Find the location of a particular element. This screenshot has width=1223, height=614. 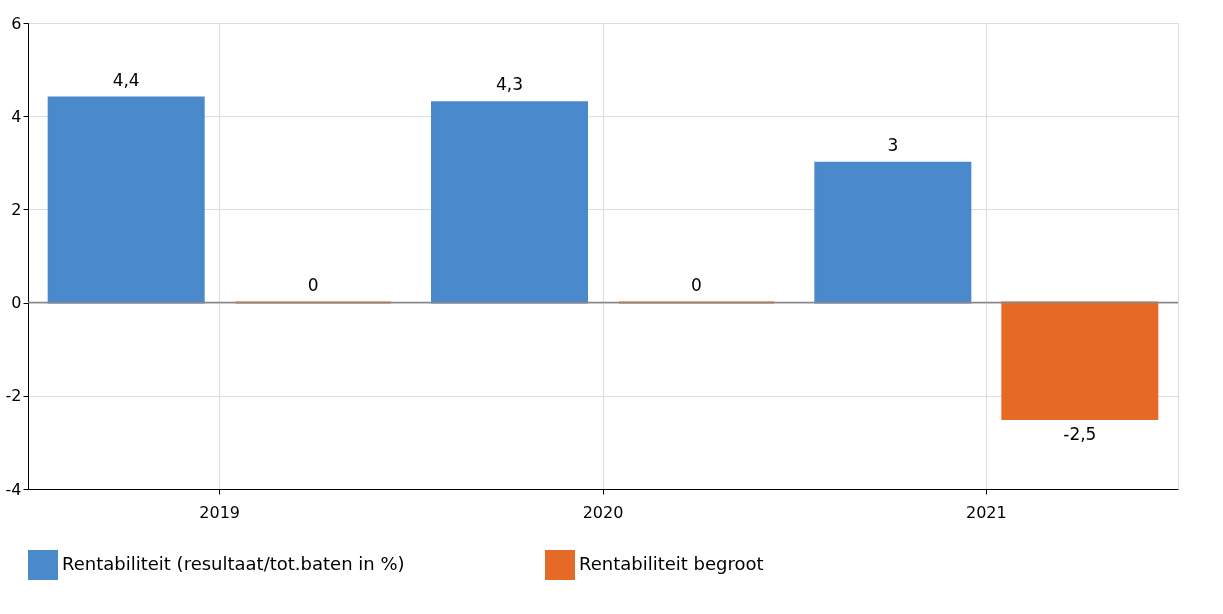

y-tick-label: -4 is located at coordinates (13, 489).